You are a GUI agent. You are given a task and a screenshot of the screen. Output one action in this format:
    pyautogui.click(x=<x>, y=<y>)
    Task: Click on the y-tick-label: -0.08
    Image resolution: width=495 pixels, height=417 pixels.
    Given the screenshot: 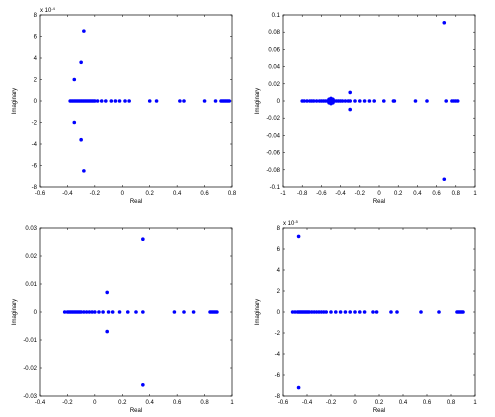 What is the action you would take?
    pyautogui.click(x=273, y=171)
    